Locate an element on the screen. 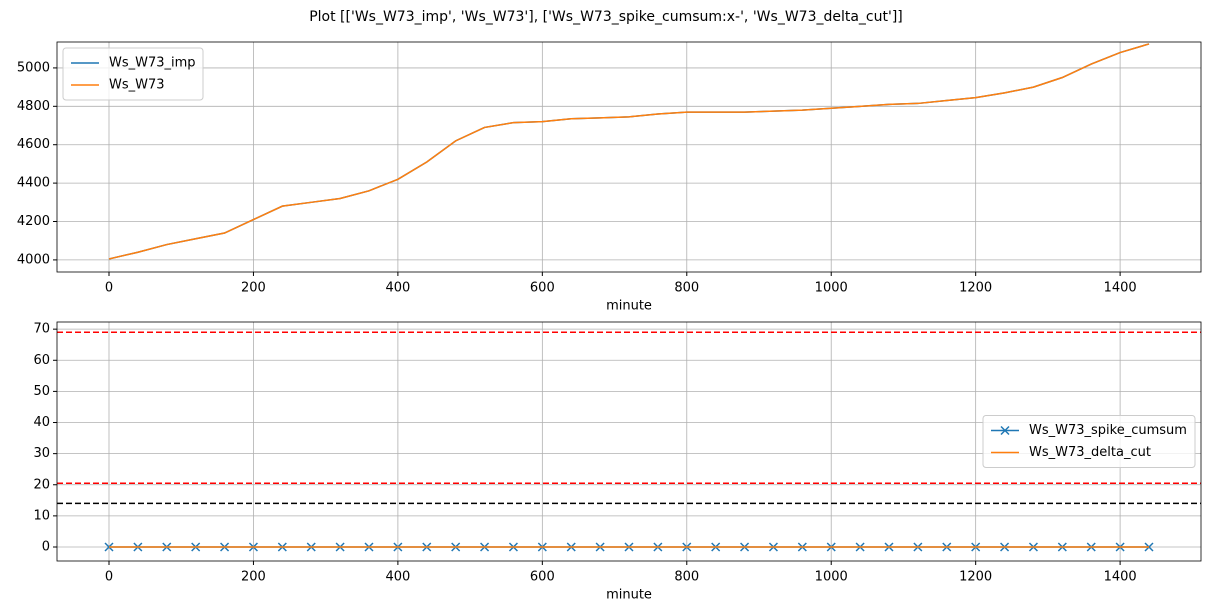 This screenshot has height=611, width=1211. y-tick-label: 10 is located at coordinates (41, 515).